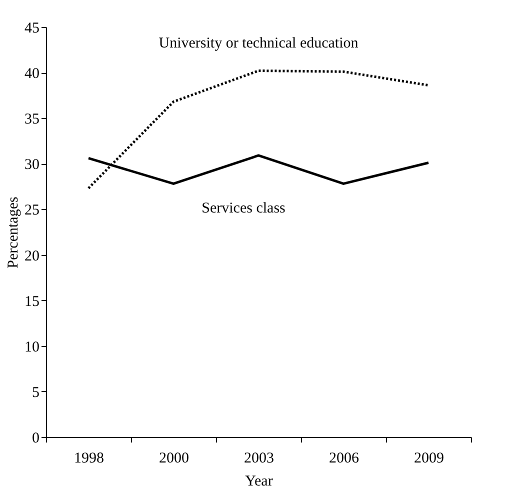 The width and height of the screenshot is (522, 504). Describe the element at coordinates (174, 458) in the screenshot. I see `x-tick-label: 2000` at that location.